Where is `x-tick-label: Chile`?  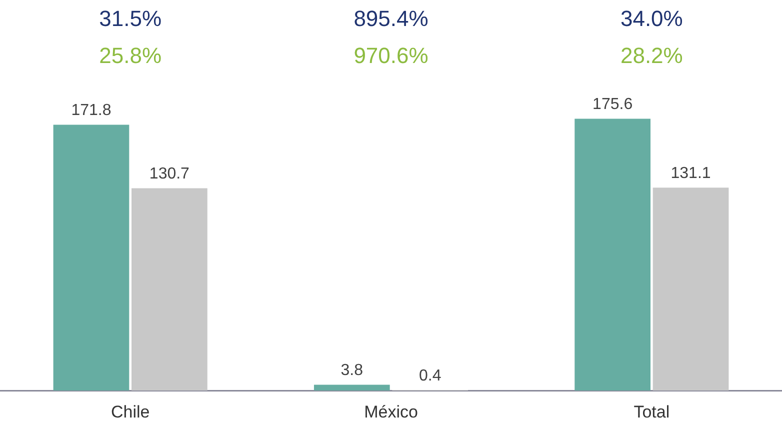 x-tick-label: Chile is located at coordinates (130, 412).